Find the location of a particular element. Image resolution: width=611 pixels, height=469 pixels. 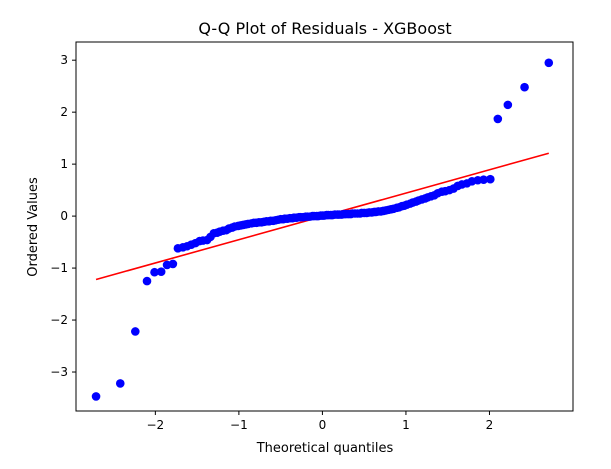

x-tick-label: −1 is located at coordinates (239, 425).